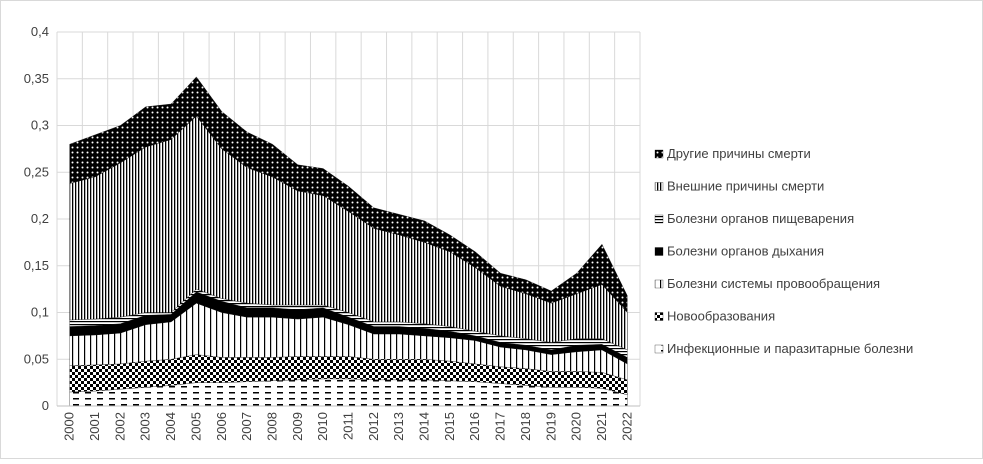 Image resolution: width=983 pixels, height=464 pixels. I want to click on x-tick-label: 2022, so click(626, 426).